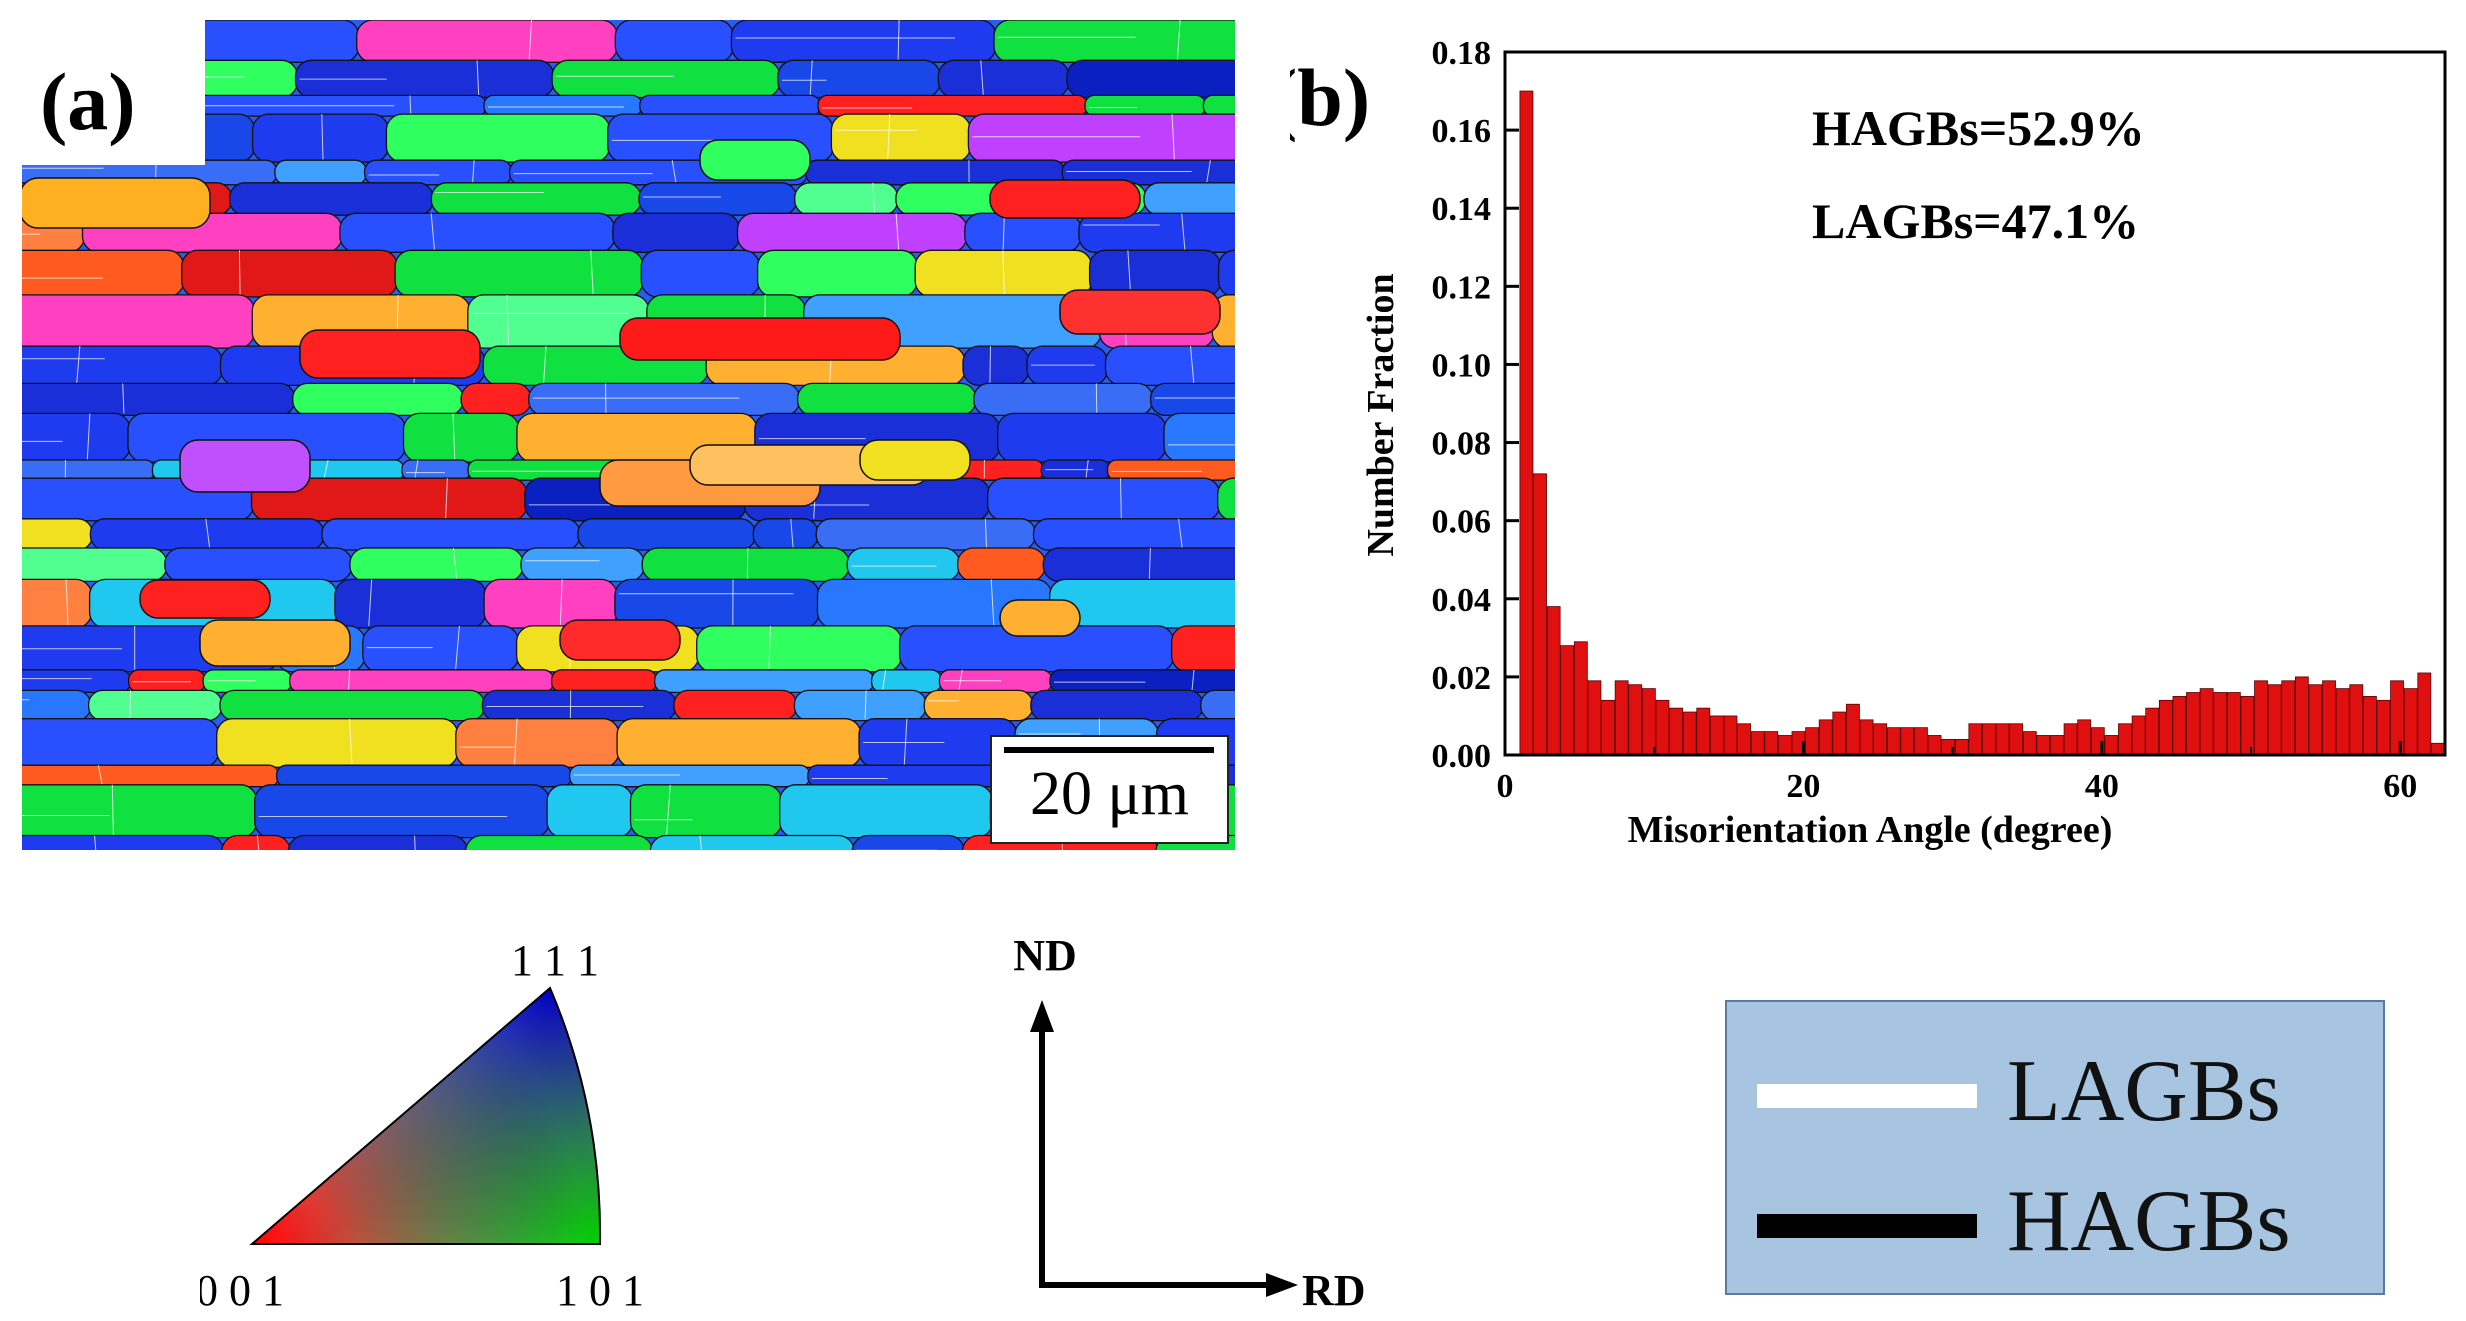 This screenshot has width=2466, height=1321. Describe the element at coordinates (242, 1290) in the screenshot. I see `ipf-corner-001: 0 0 1` at that location.